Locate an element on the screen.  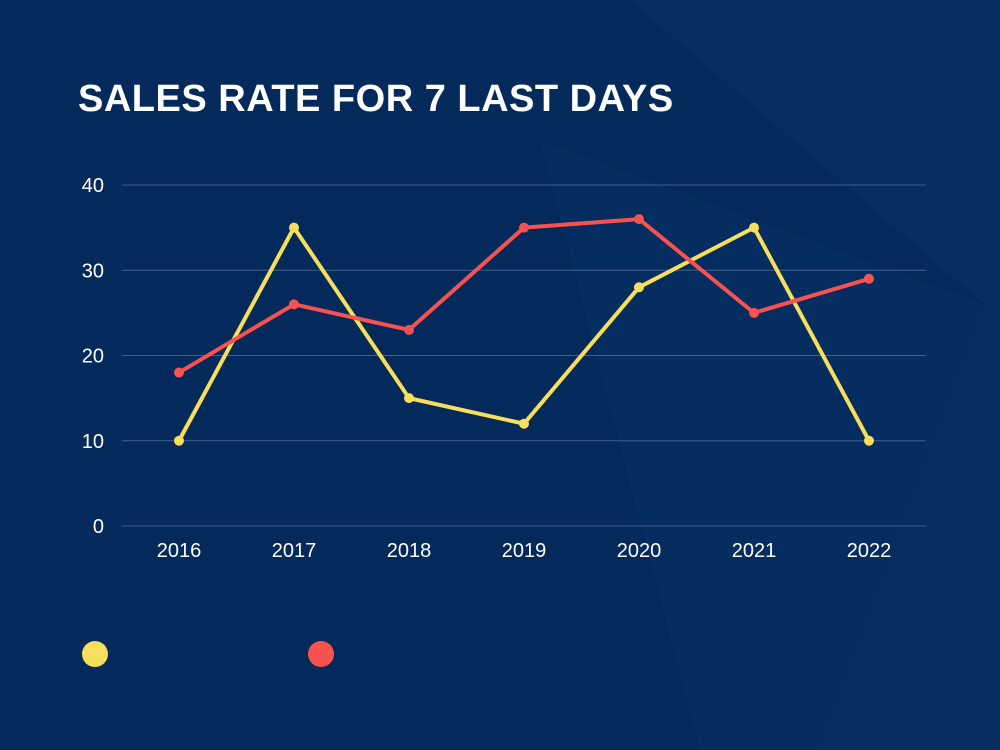
y-tick-label: 10 is located at coordinates (93, 442).